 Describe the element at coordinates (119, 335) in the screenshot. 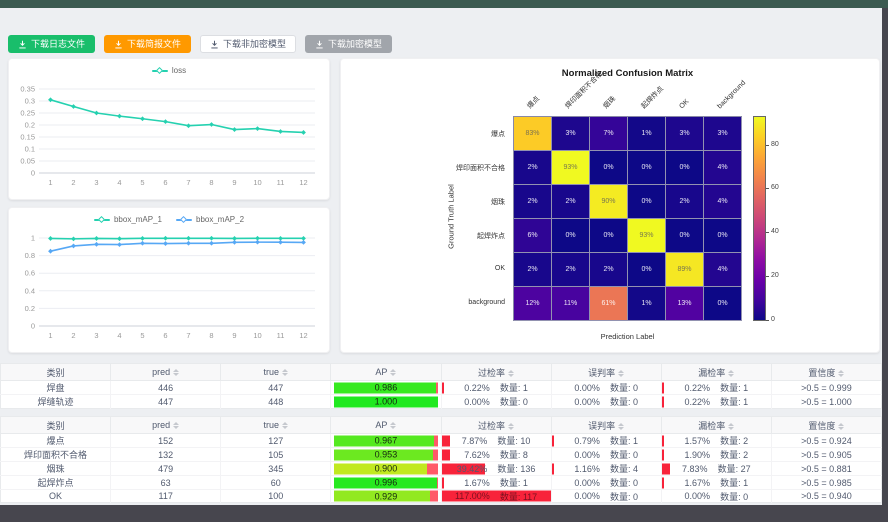

I see `svg-text: 4` at that location.